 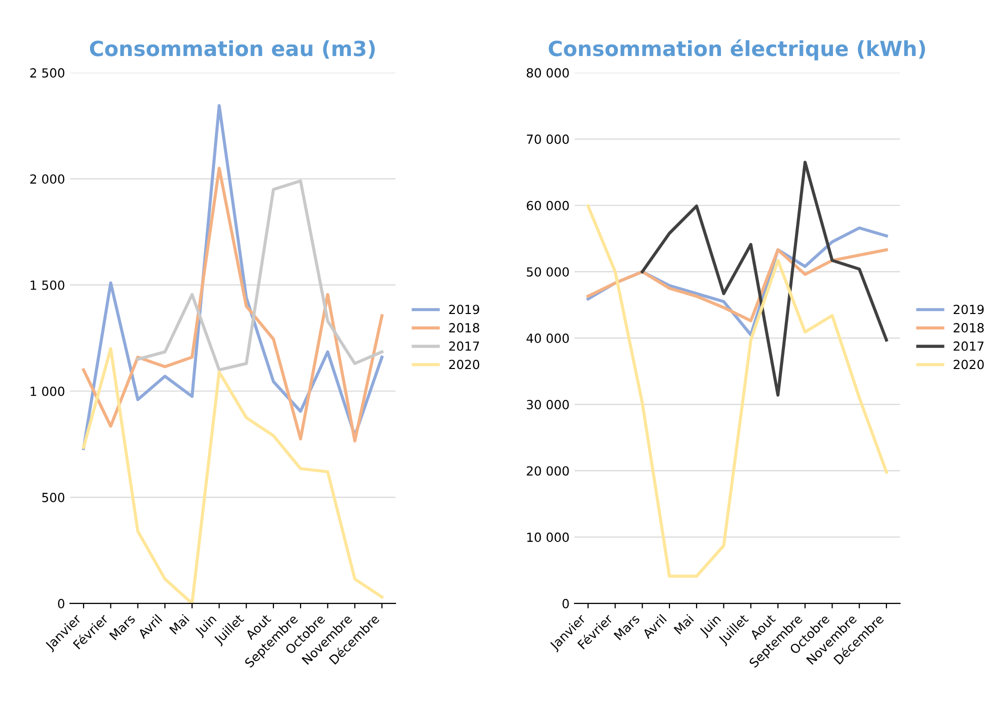 I want to click on y-tick-label: 60 000, so click(x=547, y=205).